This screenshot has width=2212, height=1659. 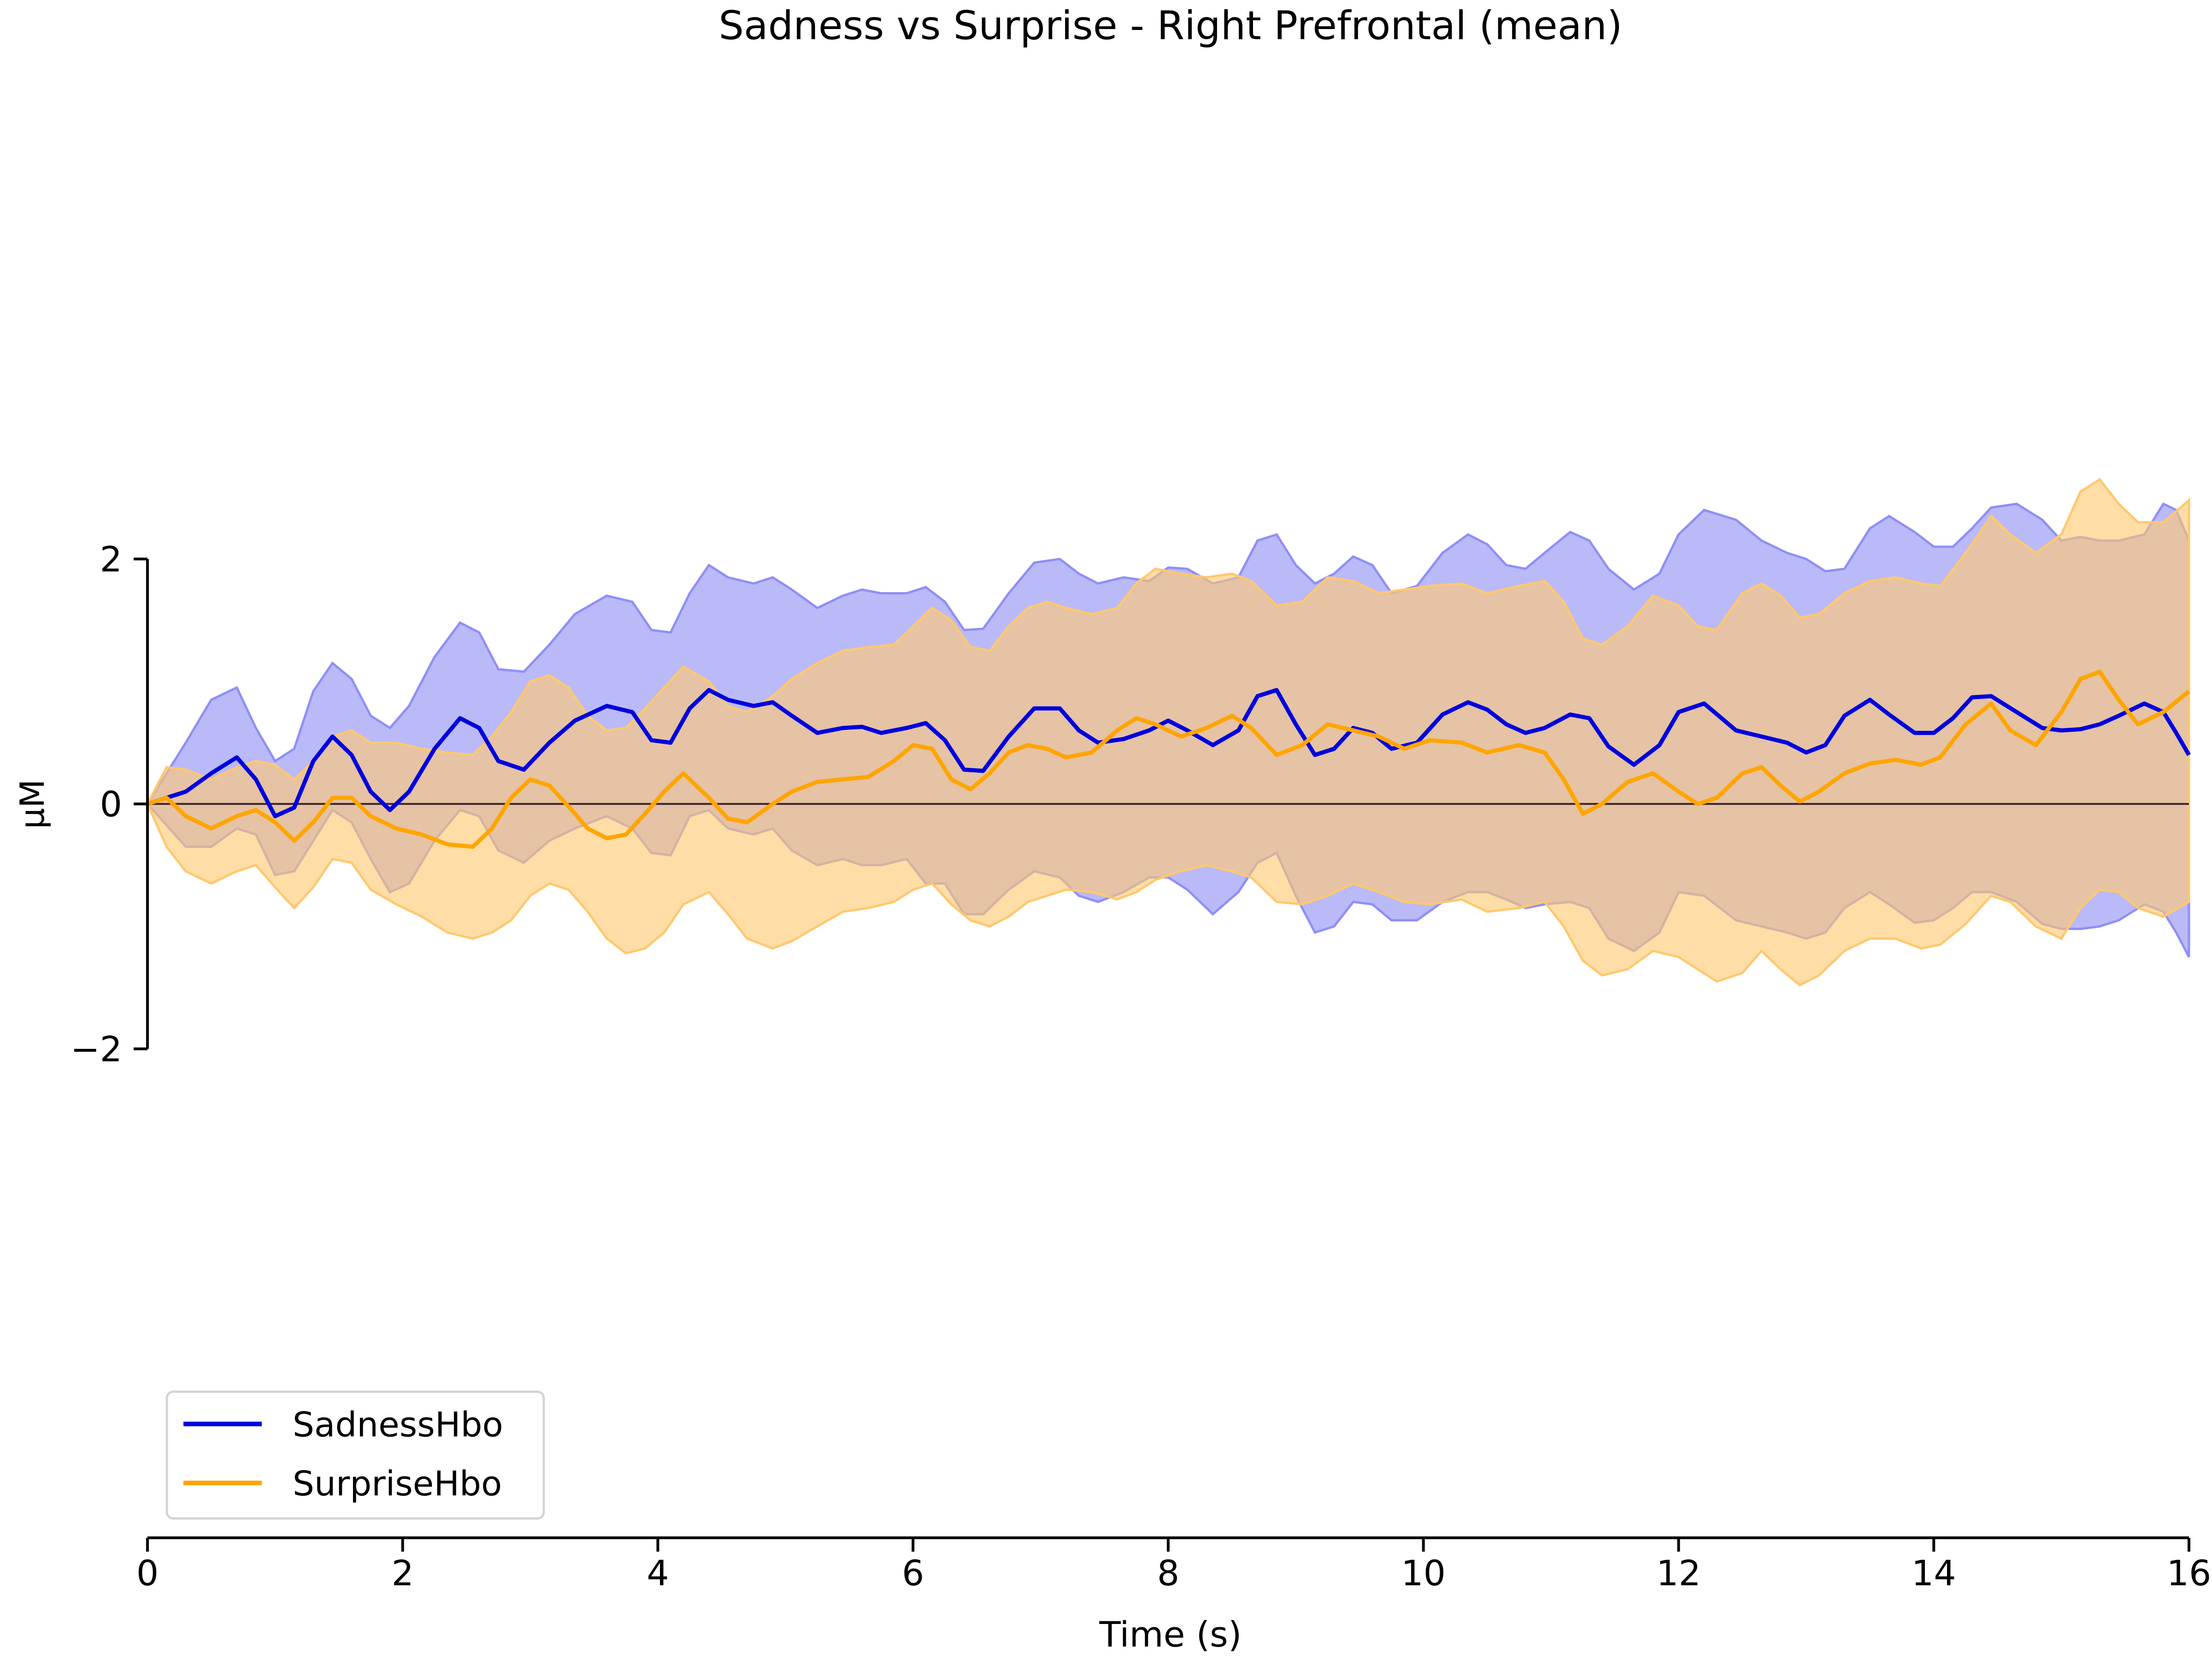 I want to click on y-tick-label: 0, so click(x=111, y=804).